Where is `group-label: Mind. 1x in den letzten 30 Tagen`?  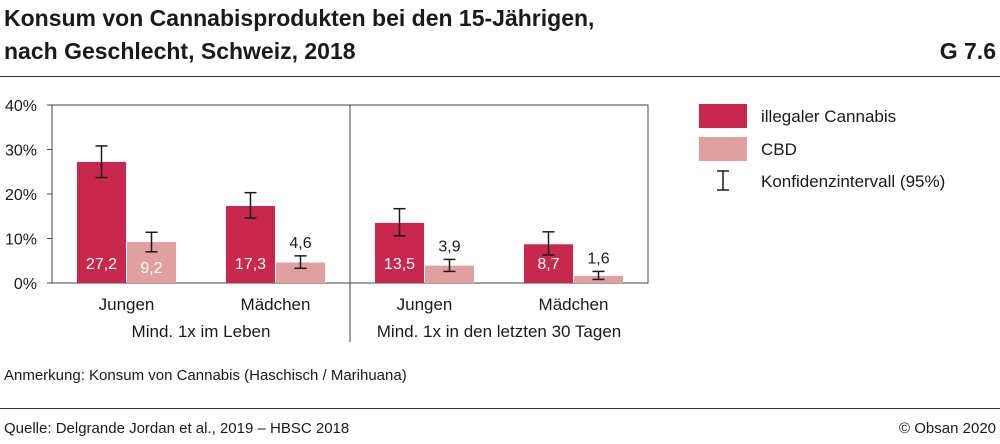
group-label: Mind. 1x in den letzten 30 Tagen is located at coordinates (499, 331).